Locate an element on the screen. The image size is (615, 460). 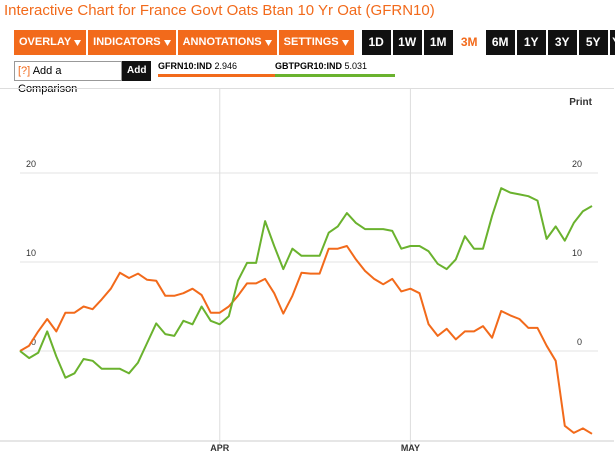
menu-button: OVERLAY is located at coordinates (50, 42).